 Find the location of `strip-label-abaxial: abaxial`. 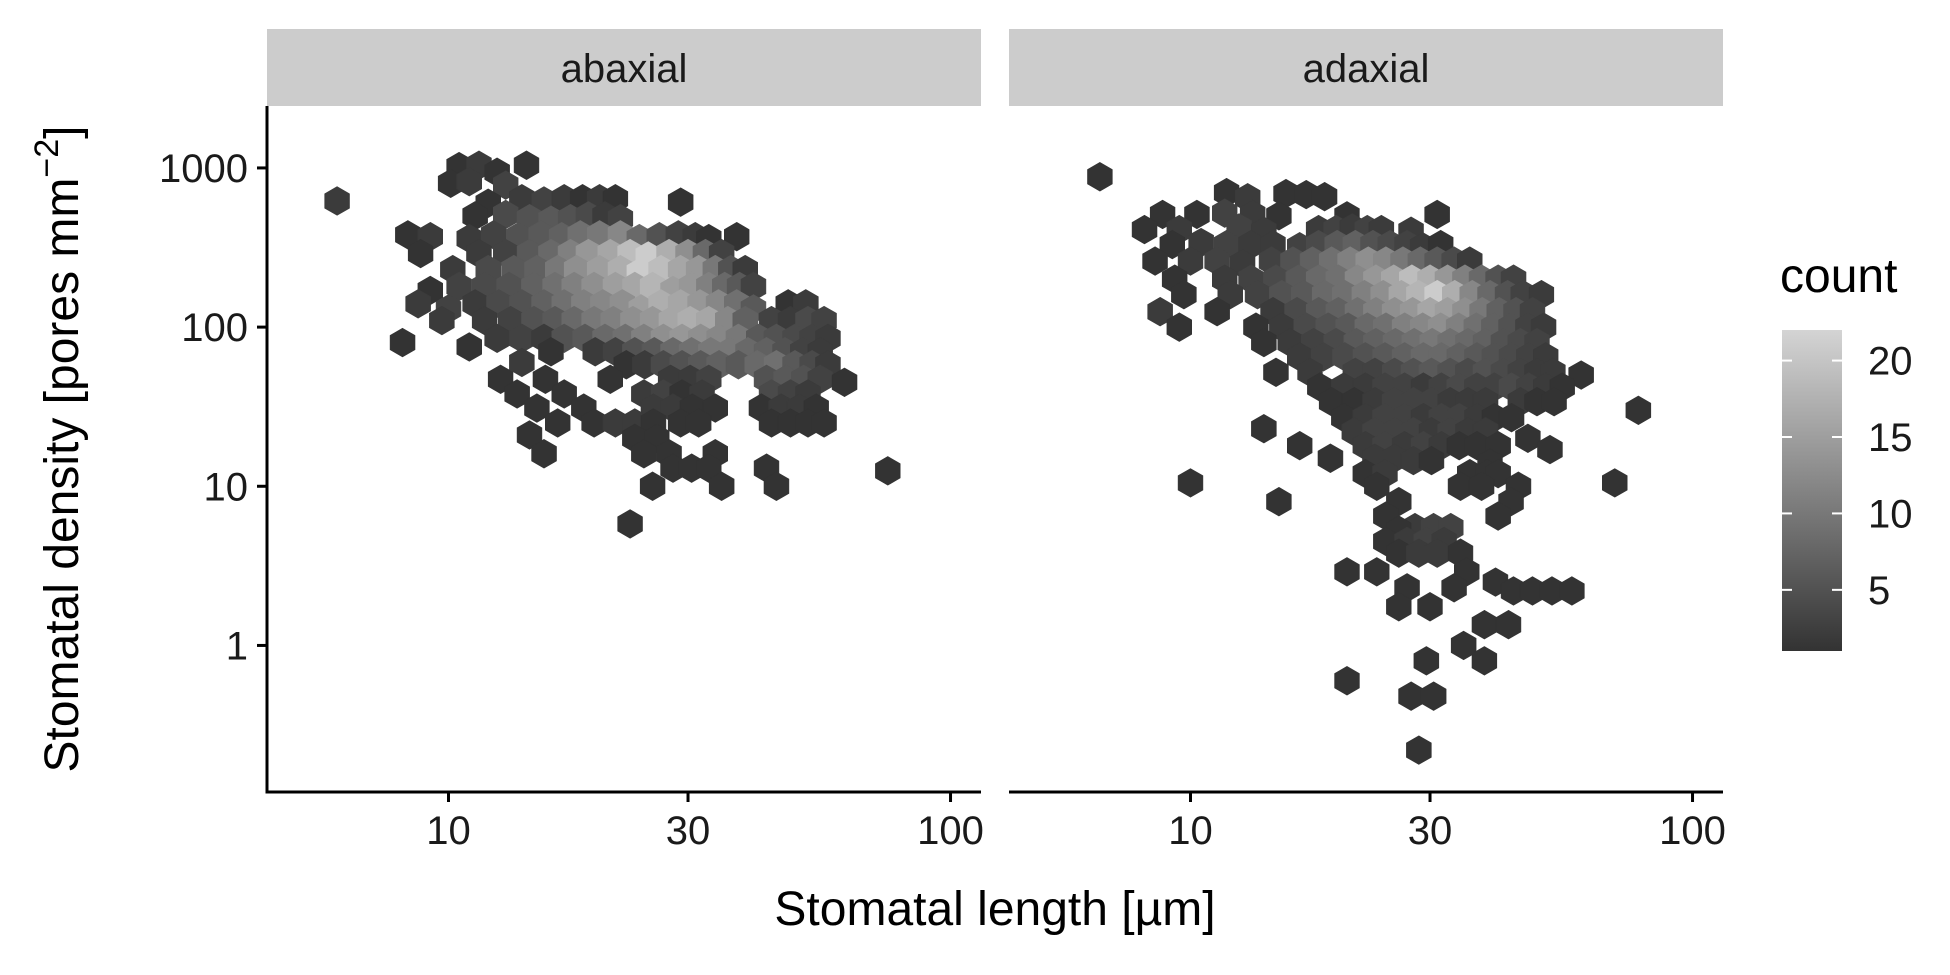

strip-label-abaxial: abaxial is located at coordinates (624, 69).